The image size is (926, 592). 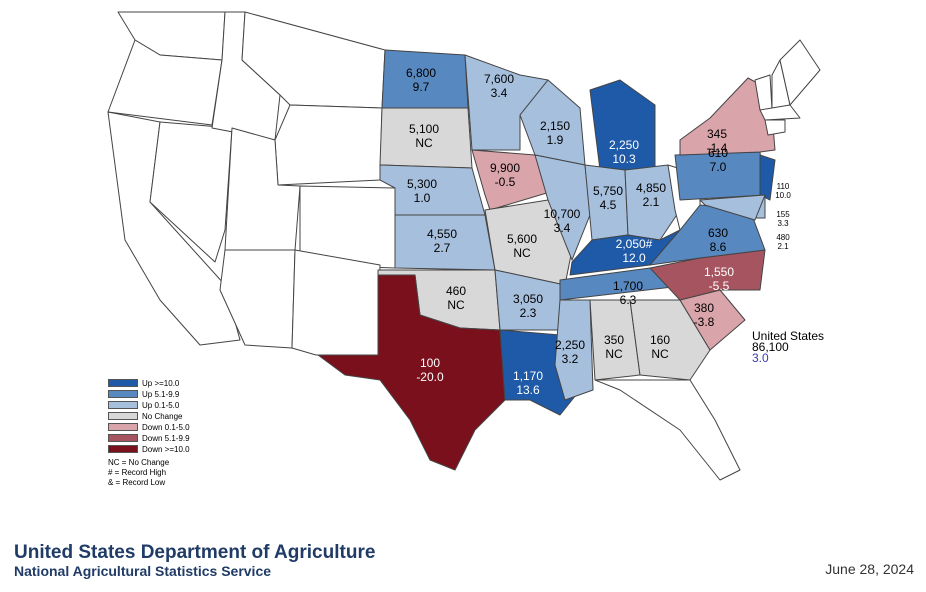 What do you see at coordinates (499, 79) in the screenshot?
I see `state-mn-value: 7,600` at bounding box center [499, 79].